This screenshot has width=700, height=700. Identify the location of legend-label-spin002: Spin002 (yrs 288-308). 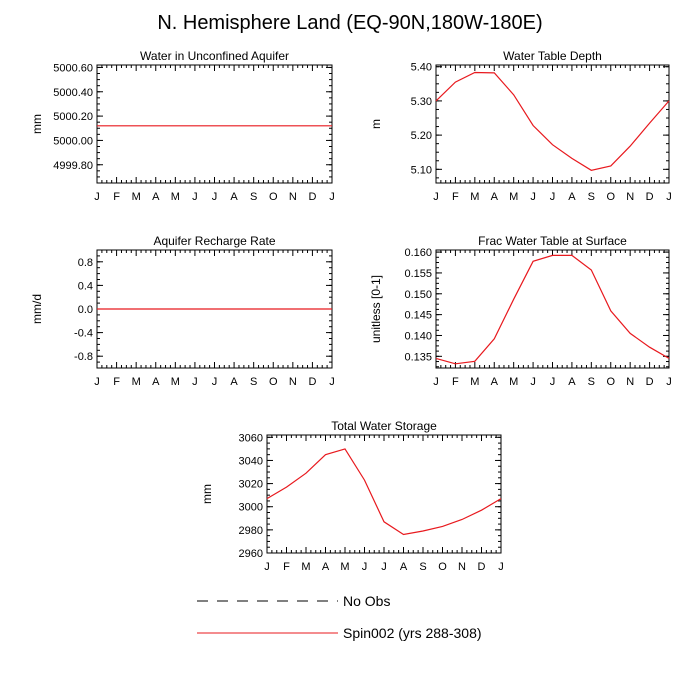
(412, 633).